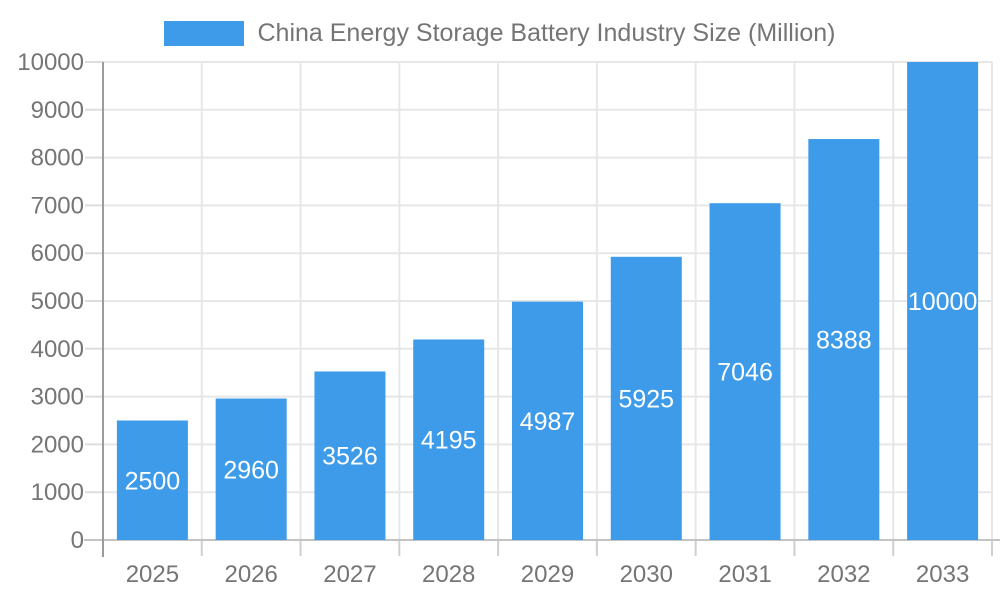  What do you see at coordinates (349, 574) in the screenshot?
I see `x-tick-label: 2027` at bounding box center [349, 574].